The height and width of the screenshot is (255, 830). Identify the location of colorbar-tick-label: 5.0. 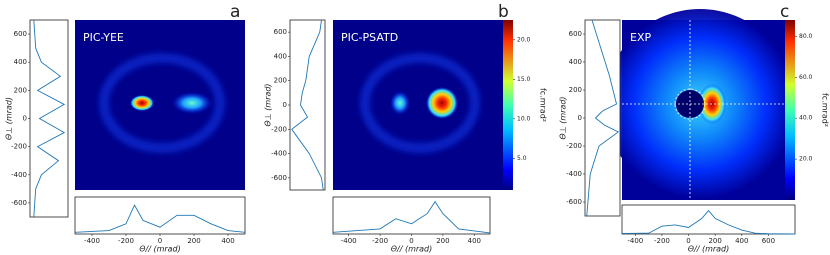
(522, 158).